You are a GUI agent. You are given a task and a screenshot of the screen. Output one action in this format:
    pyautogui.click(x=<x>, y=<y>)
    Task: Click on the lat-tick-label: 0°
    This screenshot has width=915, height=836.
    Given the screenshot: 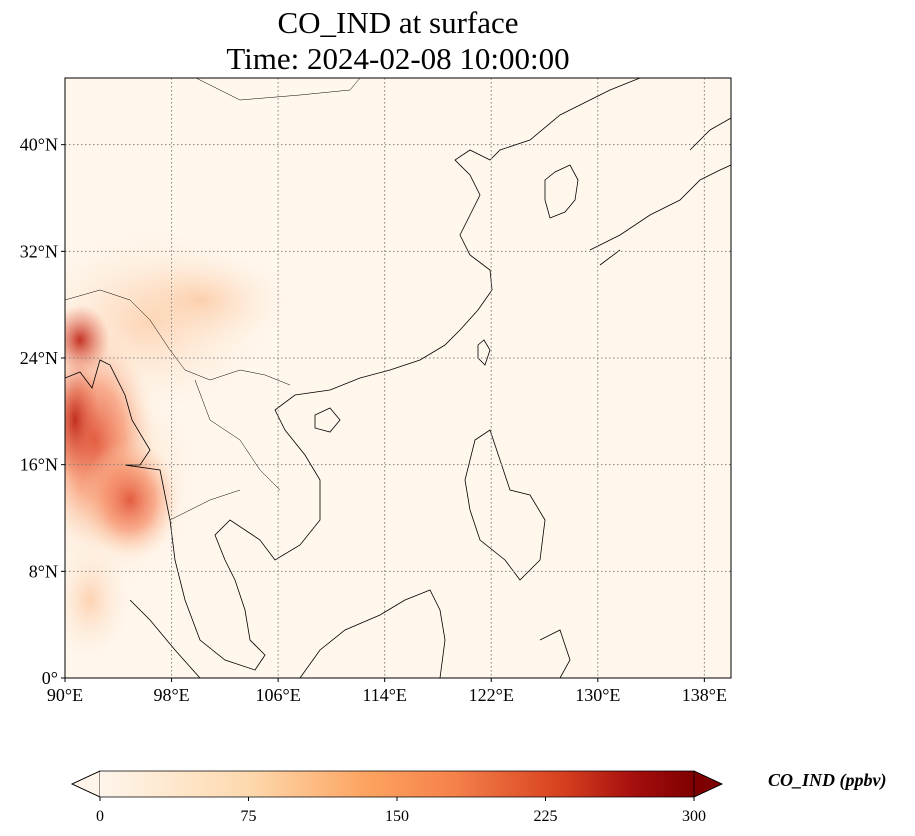 What is the action you would take?
    pyautogui.click(x=50, y=678)
    